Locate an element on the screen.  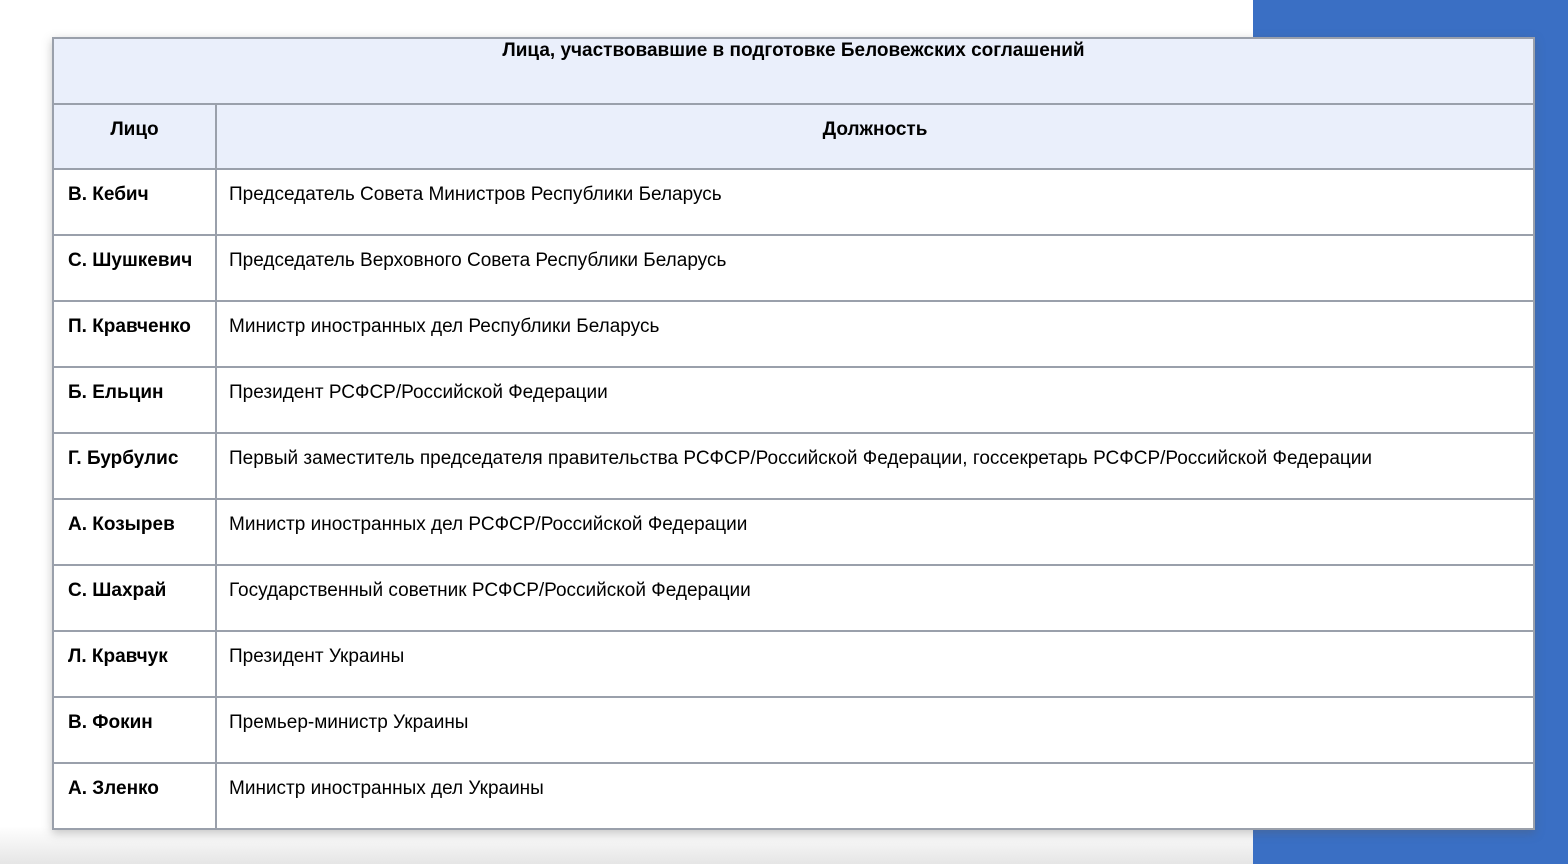
position-cell: Премьер-министр Украины is located at coordinates (875, 730).